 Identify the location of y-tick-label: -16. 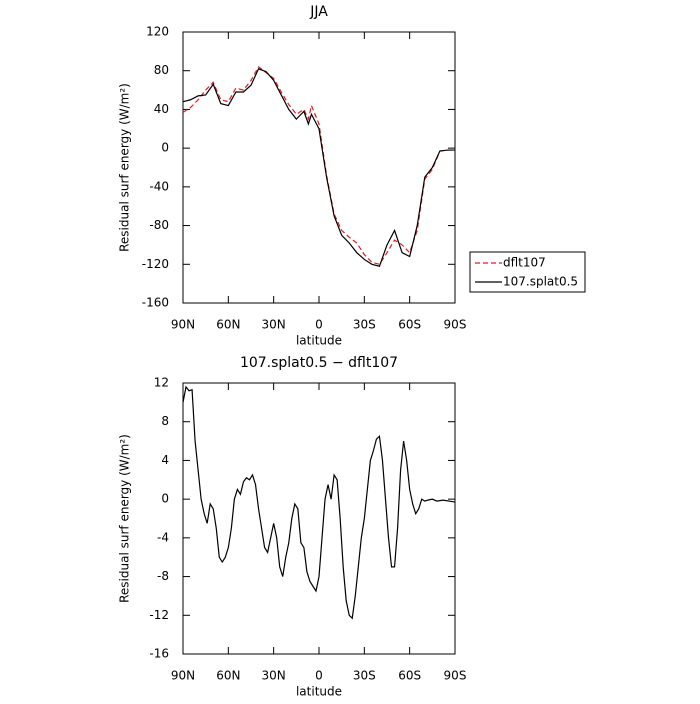
(159, 654).